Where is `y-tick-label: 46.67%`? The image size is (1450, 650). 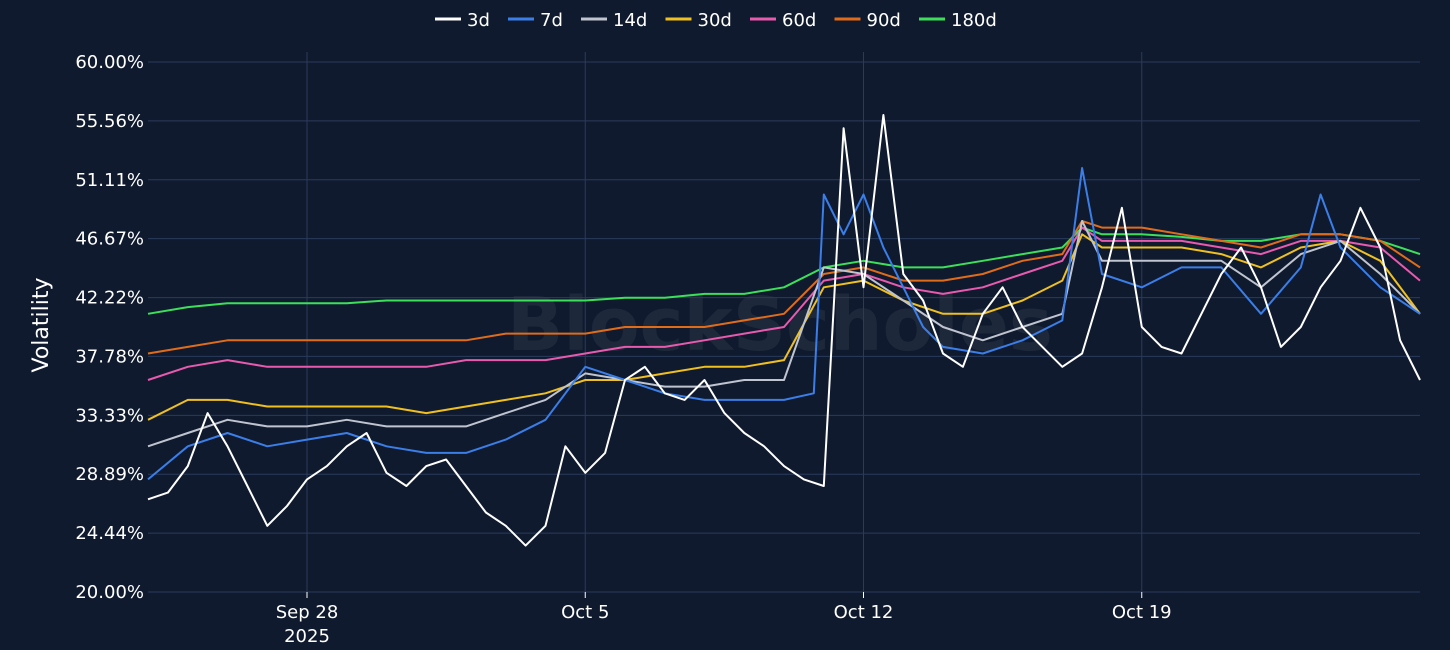
y-tick-label: 46.67% is located at coordinates (109, 239).